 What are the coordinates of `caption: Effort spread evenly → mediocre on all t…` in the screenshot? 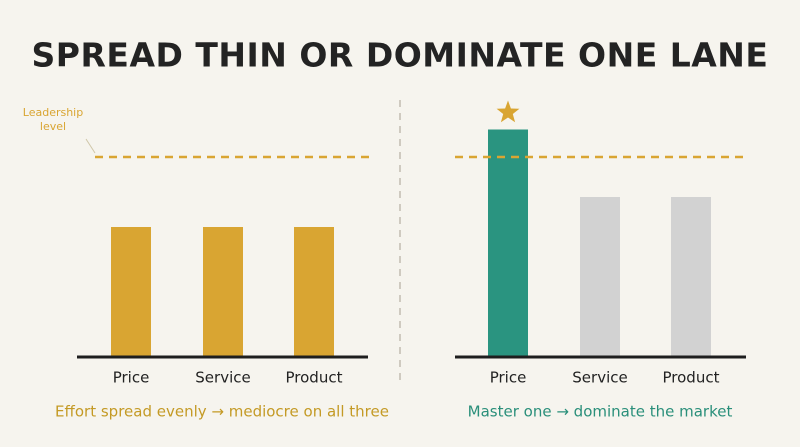 It's located at (222, 412).